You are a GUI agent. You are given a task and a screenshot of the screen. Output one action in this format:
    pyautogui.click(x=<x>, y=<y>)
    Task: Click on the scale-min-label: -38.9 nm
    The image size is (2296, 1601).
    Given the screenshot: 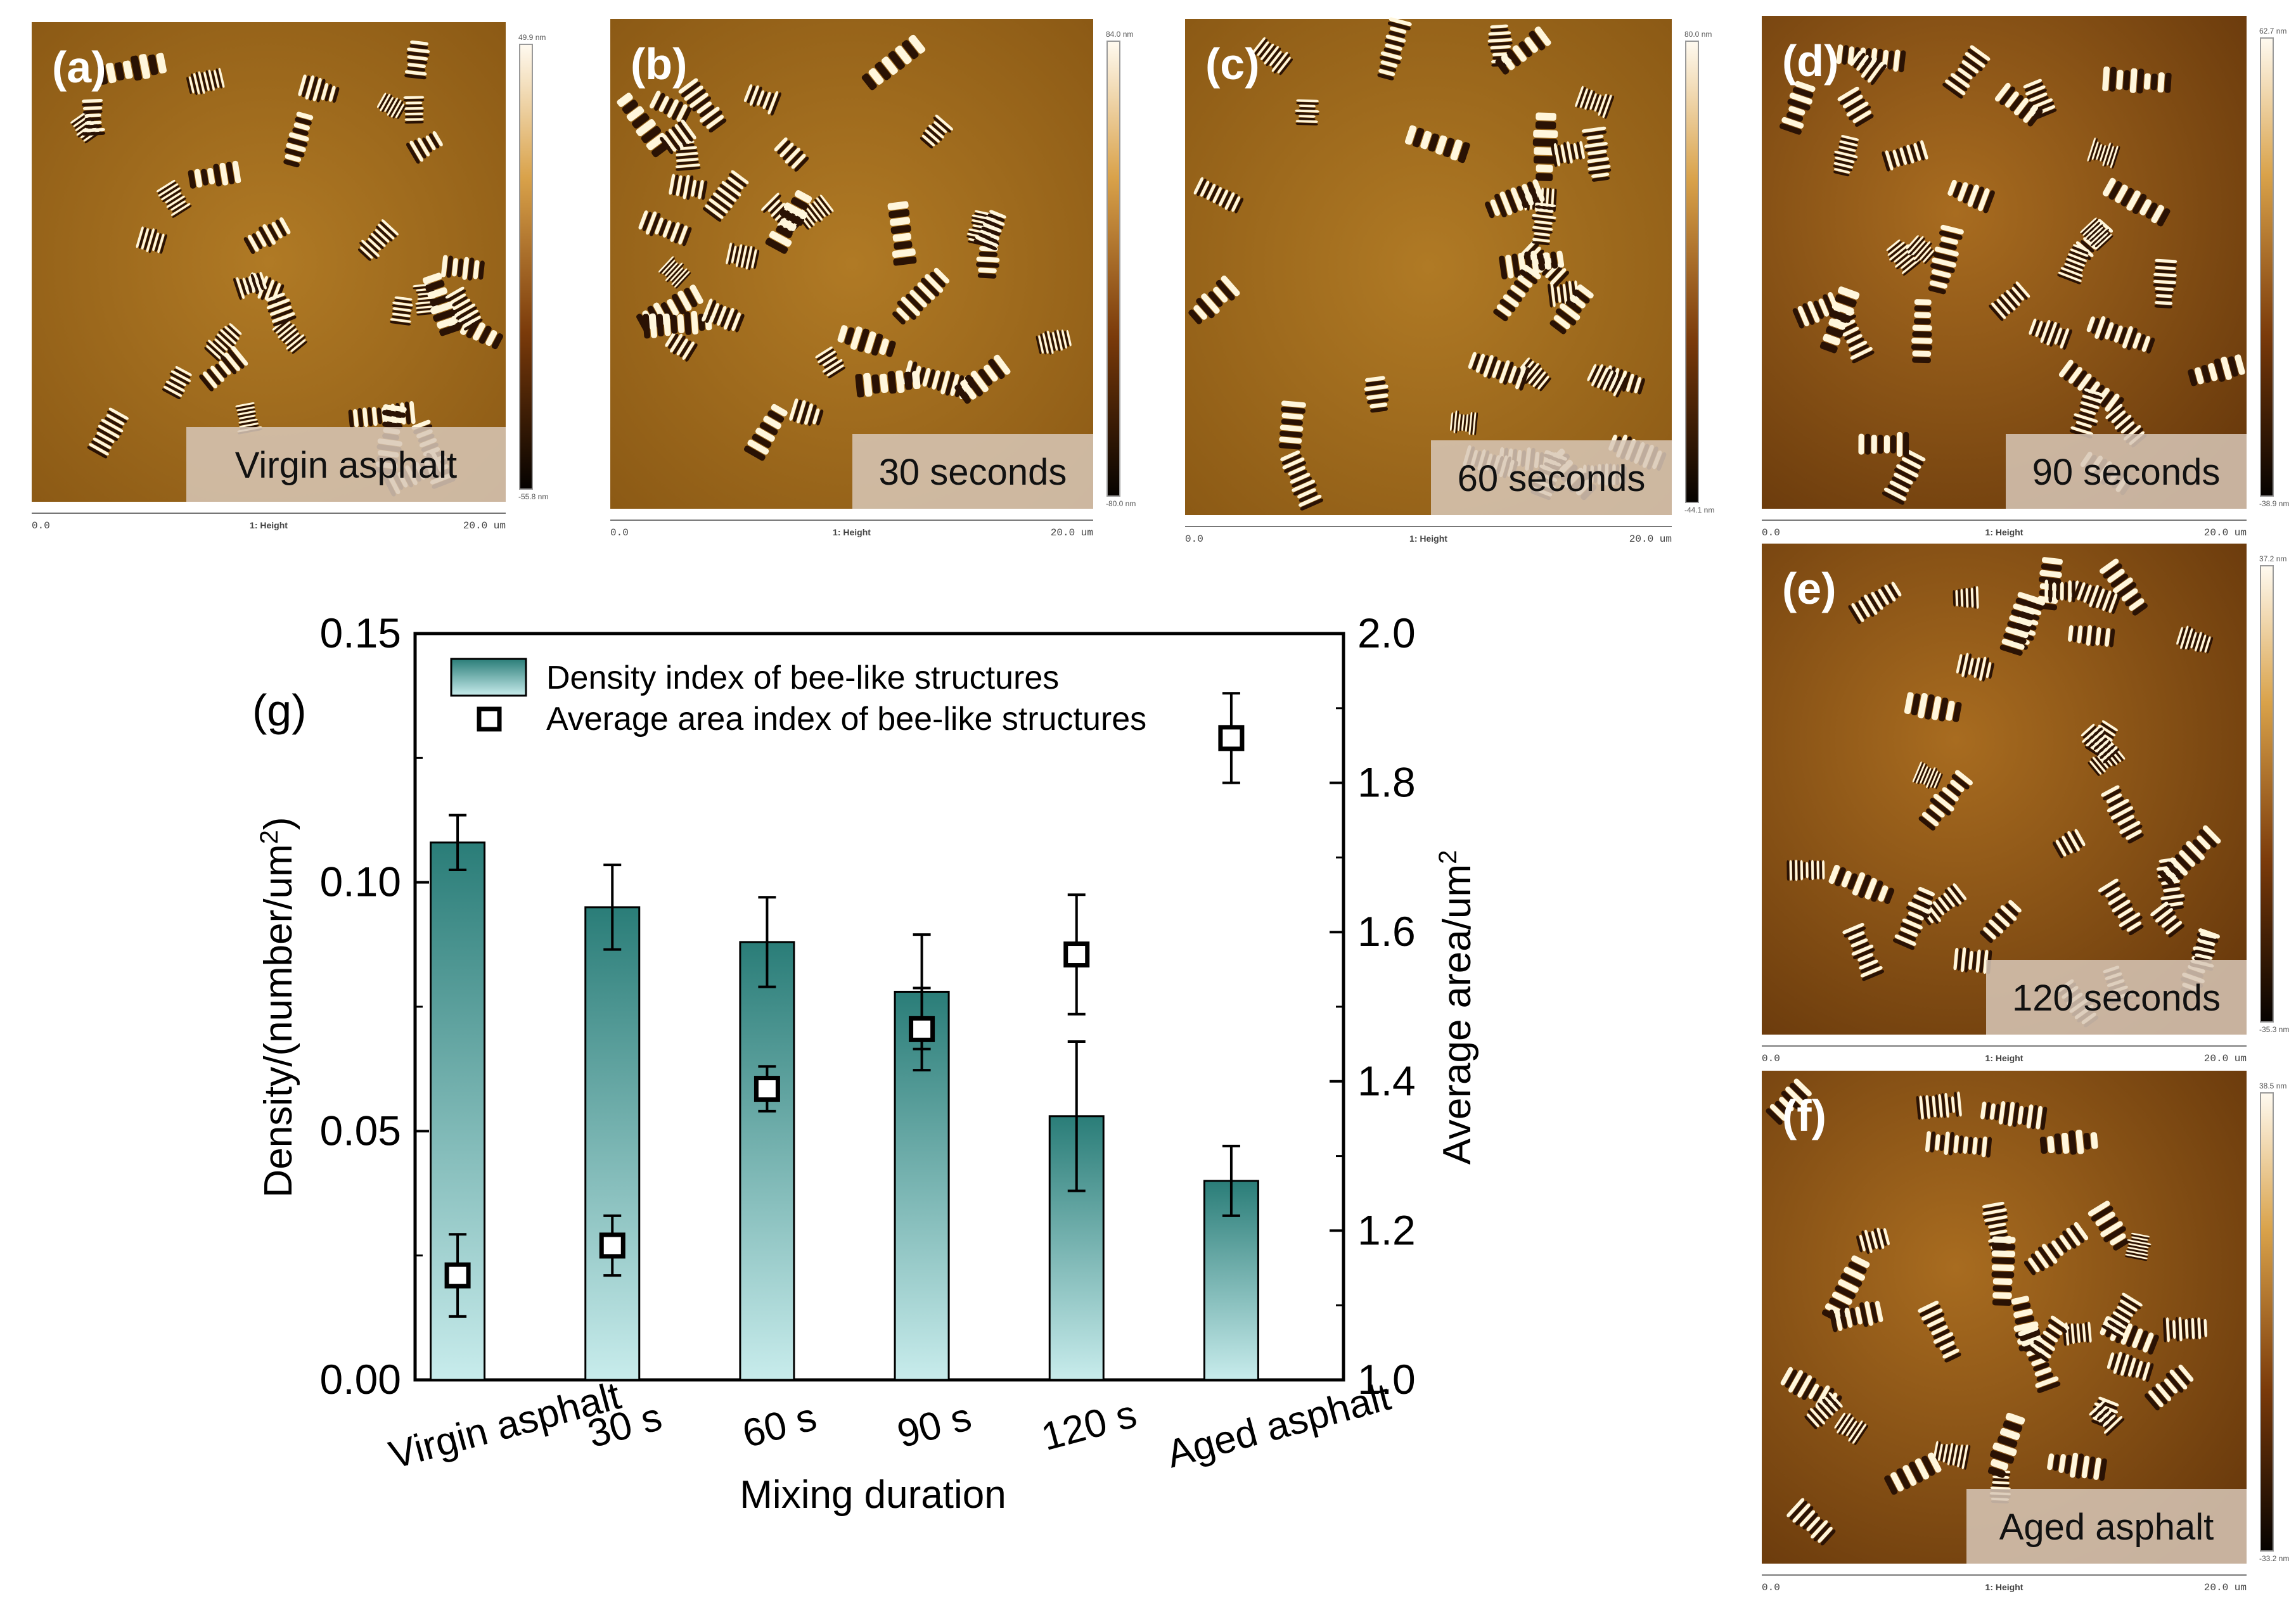 What is the action you would take?
    pyautogui.click(x=2274, y=503)
    